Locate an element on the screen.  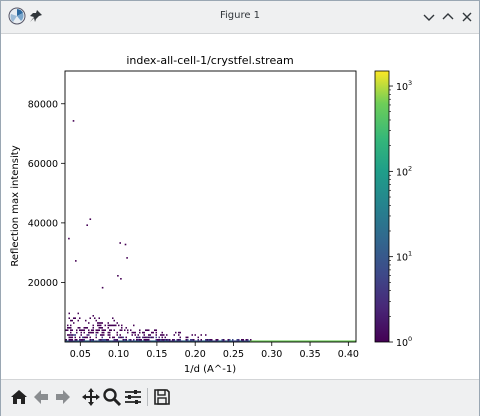
configure-subplots-icon is located at coordinates (133, 397).